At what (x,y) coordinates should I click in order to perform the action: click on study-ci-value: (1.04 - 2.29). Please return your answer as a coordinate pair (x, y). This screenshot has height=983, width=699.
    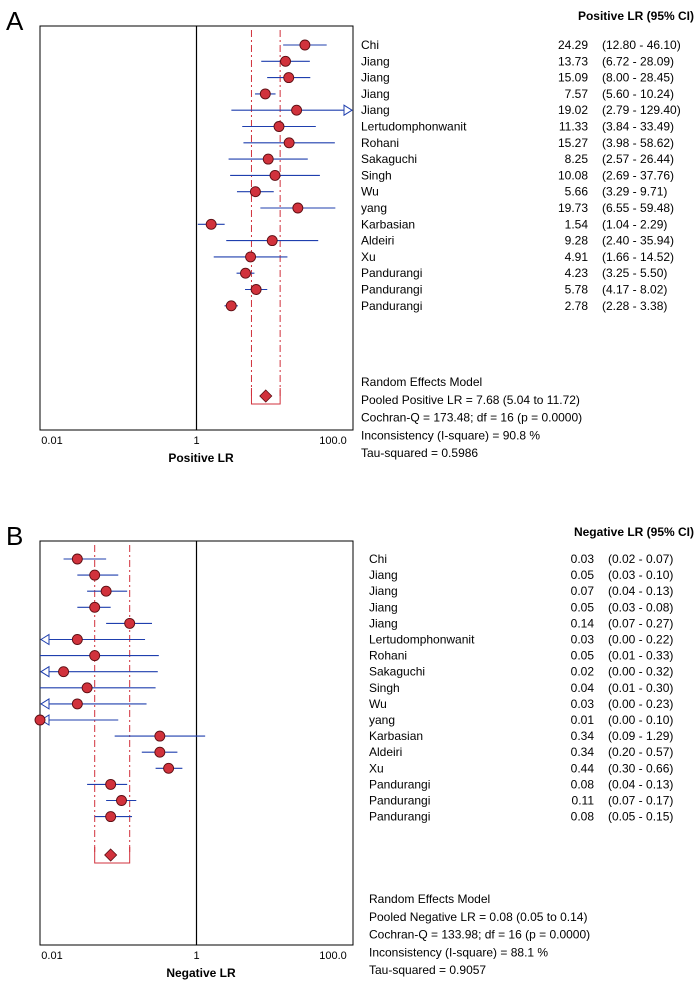
    Looking at the image, I should click on (634, 224).